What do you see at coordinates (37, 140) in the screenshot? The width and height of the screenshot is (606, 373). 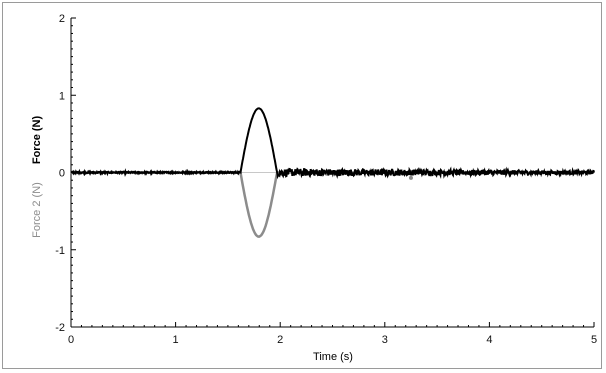 I see `y-axis-title-force: Force (N)` at bounding box center [37, 140].